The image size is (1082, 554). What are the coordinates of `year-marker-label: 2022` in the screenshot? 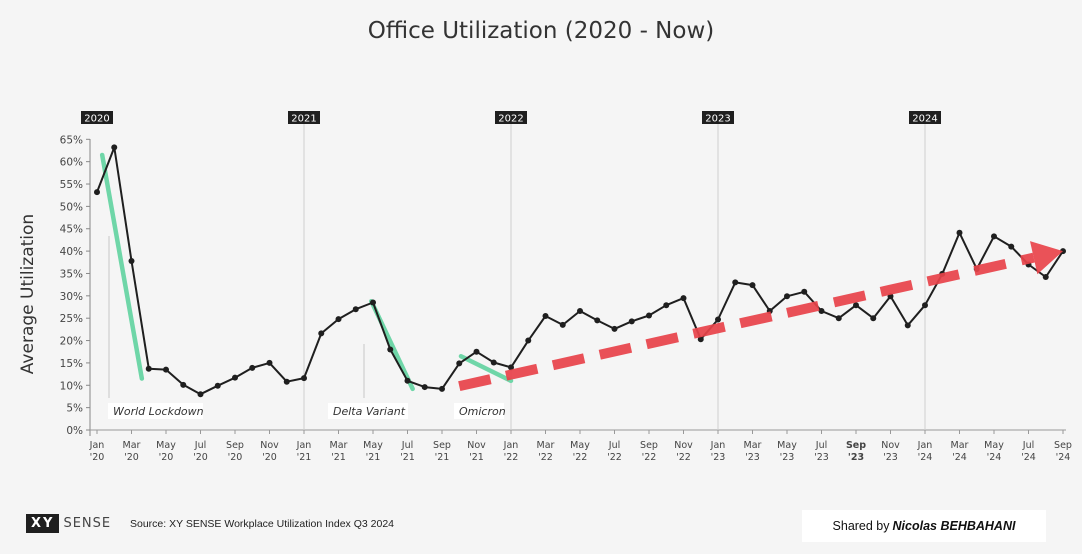 It's located at (510, 119).